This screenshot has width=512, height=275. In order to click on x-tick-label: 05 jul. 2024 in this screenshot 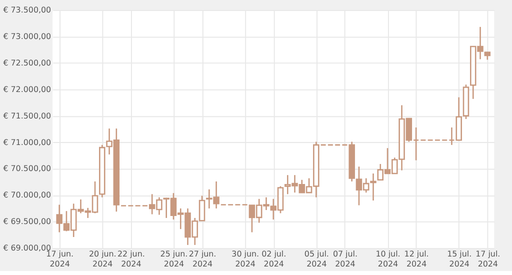, I will do `click(316, 259)`.